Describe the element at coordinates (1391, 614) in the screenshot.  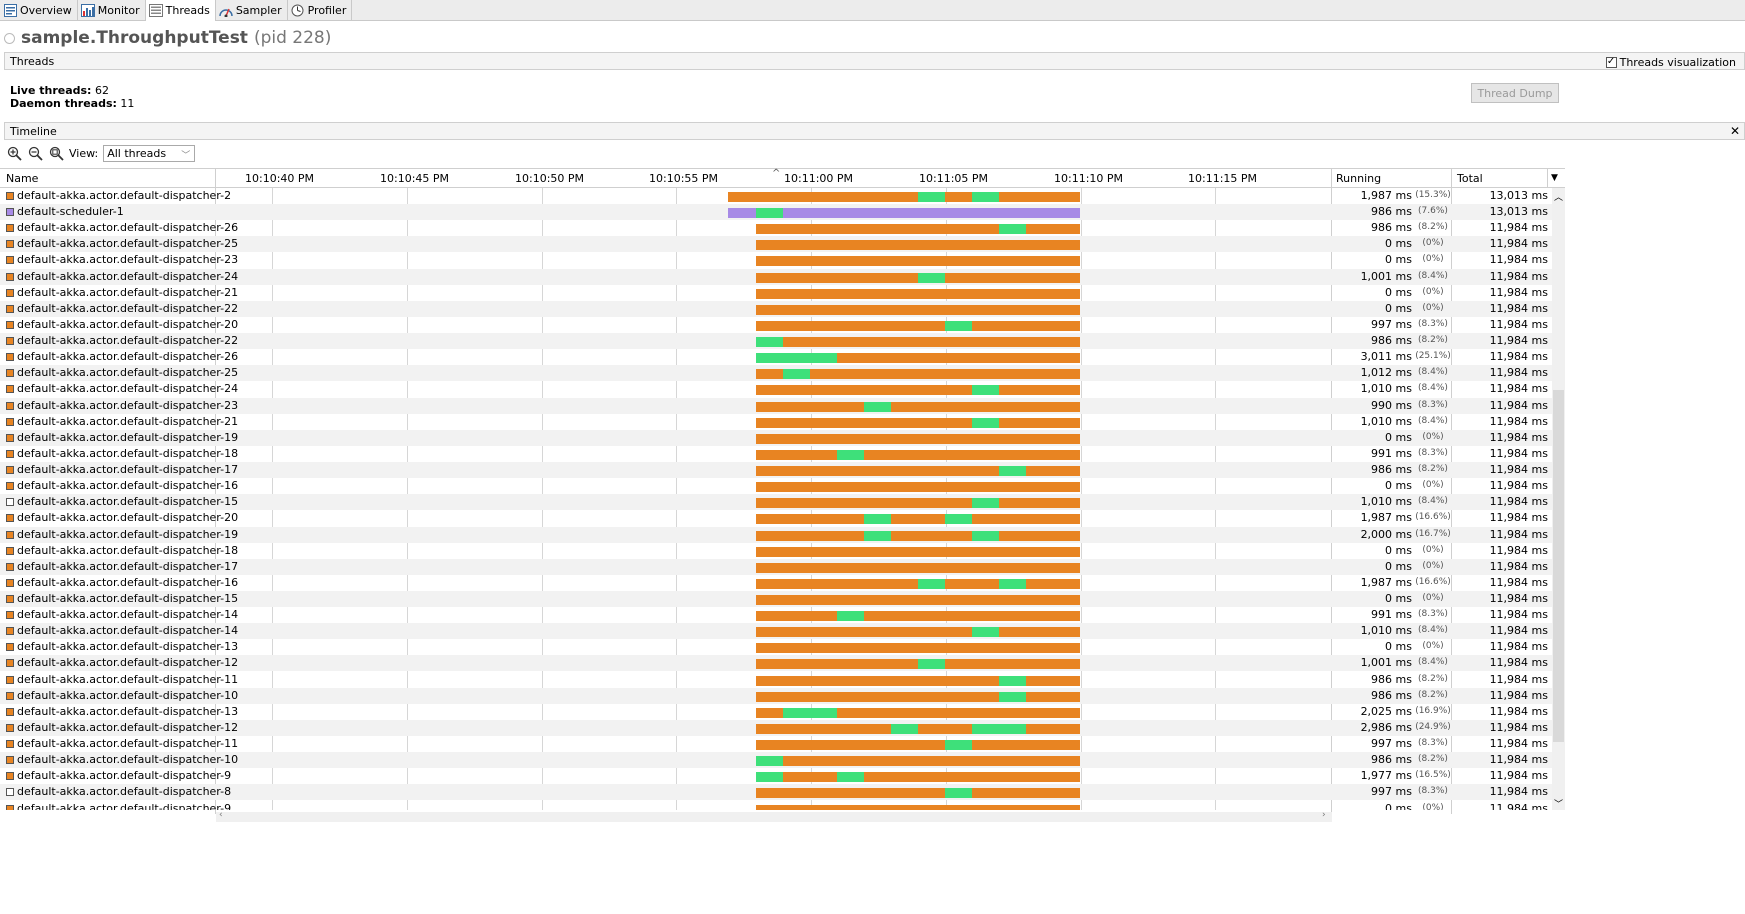
I see `thread-running-time: 991 ms` at that location.